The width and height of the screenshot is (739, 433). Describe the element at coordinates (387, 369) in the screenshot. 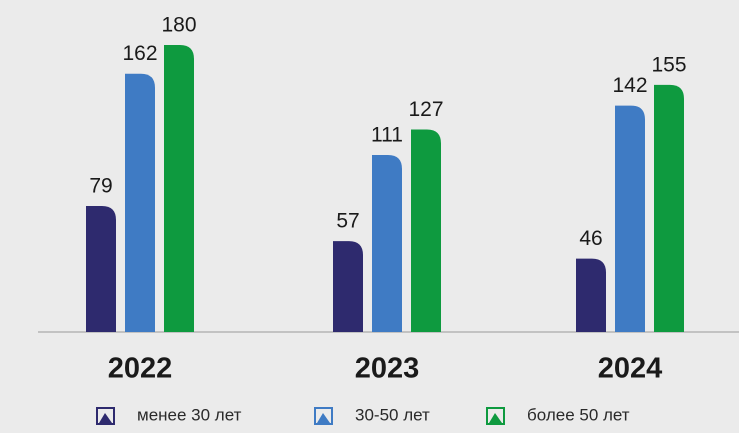

I see `x-tick-label: 2023` at that location.